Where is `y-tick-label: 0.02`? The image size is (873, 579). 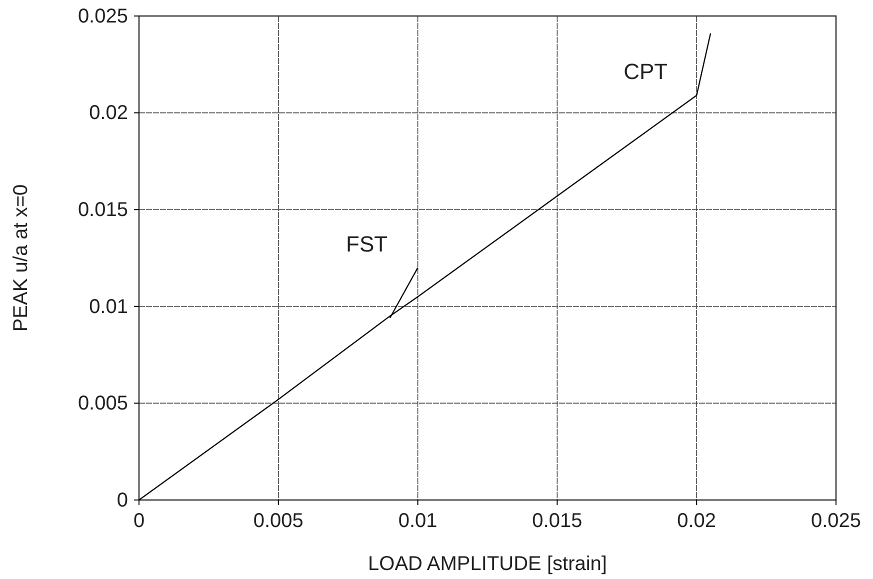 y-tick-label: 0.02 is located at coordinates (108, 113).